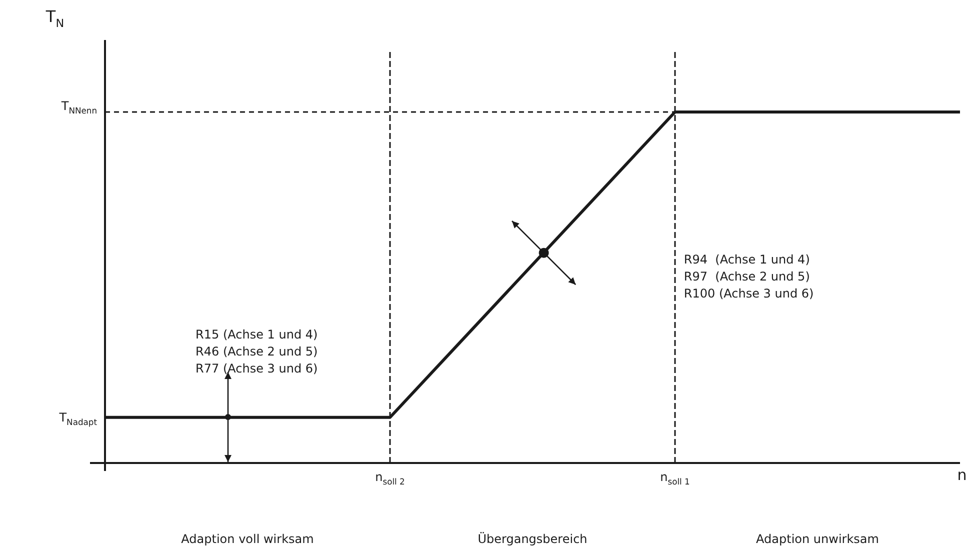 The height and width of the screenshot is (553, 967). What do you see at coordinates (533, 539) in the screenshot?
I see `text: Übergangsbereich` at bounding box center [533, 539].